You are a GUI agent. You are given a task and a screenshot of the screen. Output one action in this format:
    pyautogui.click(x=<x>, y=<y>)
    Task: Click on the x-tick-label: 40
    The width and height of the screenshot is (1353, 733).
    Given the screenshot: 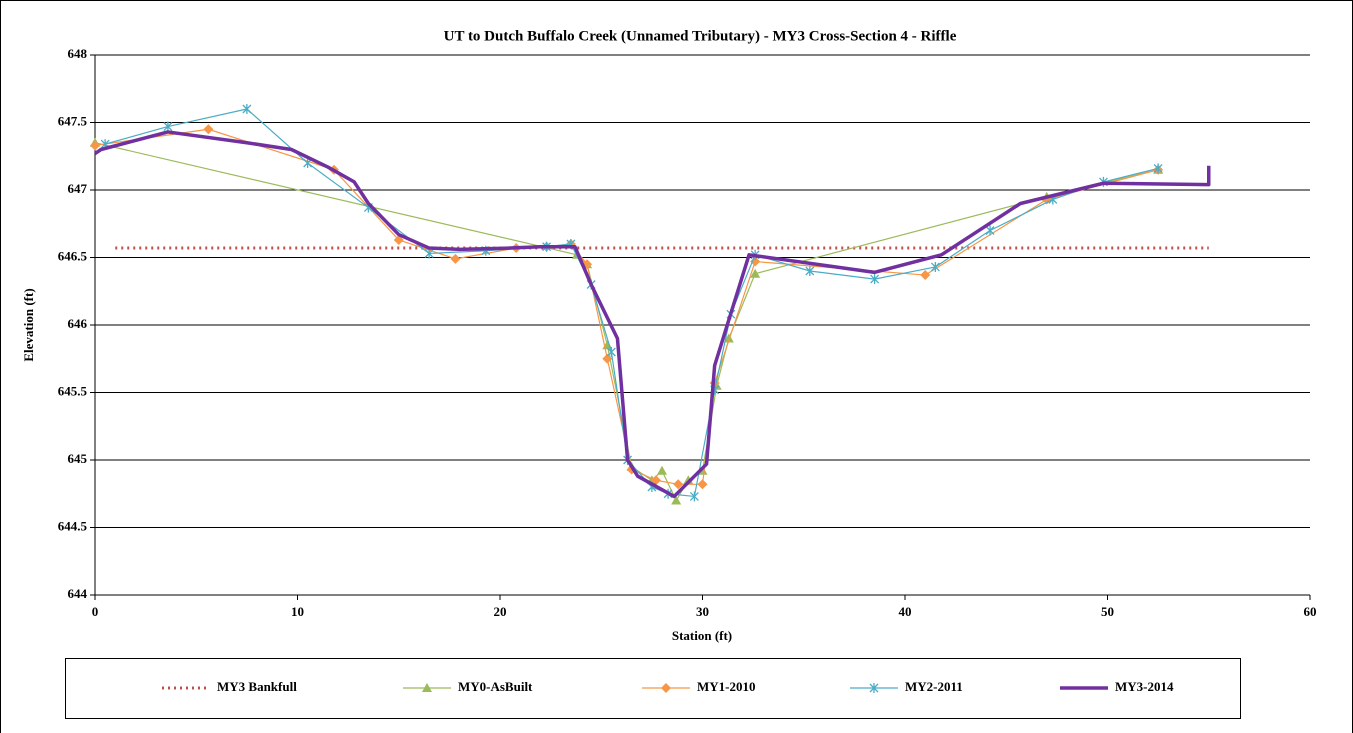 What is the action you would take?
    pyautogui.click(x=905, y=611)
    